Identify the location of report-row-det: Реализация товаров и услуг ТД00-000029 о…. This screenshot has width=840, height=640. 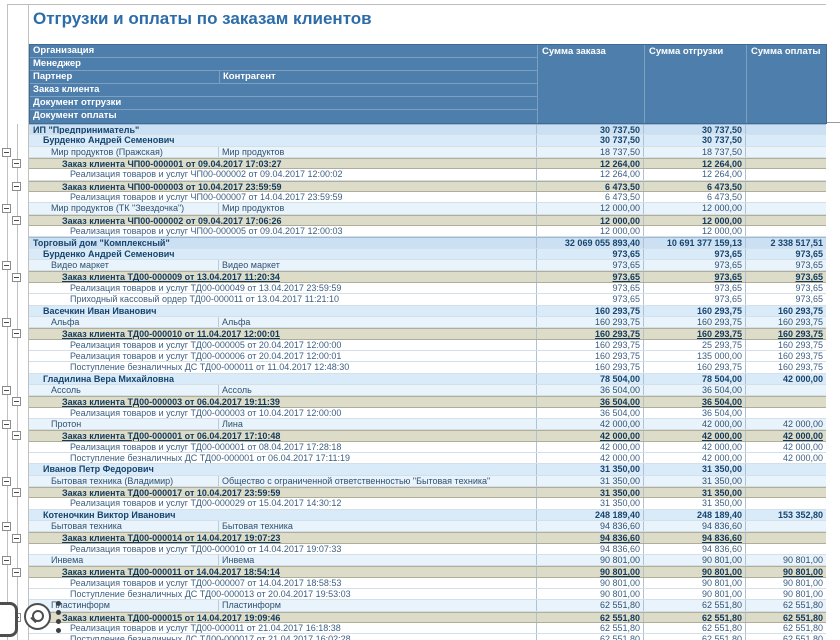
(427, 504).